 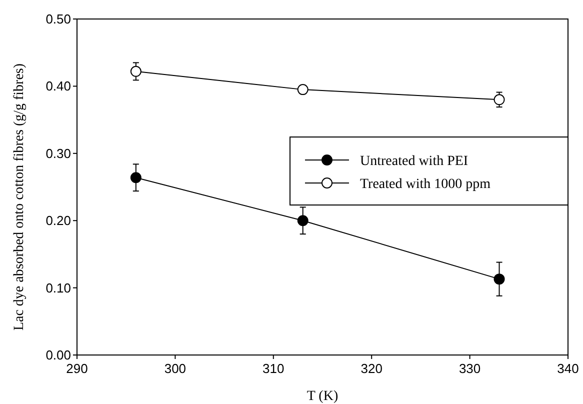 I want to click on legend-label: Untreated with PEI, so click(x=414, y=161).